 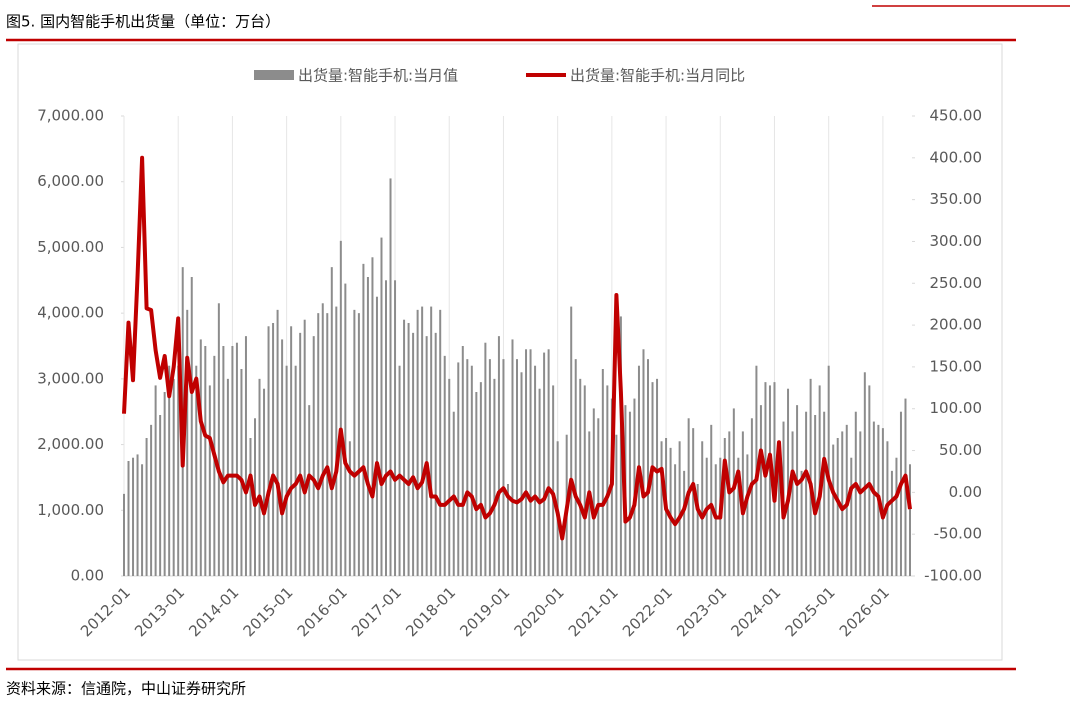 I want to click on y-tick-label: 0.00, so click(x=87, y=576).